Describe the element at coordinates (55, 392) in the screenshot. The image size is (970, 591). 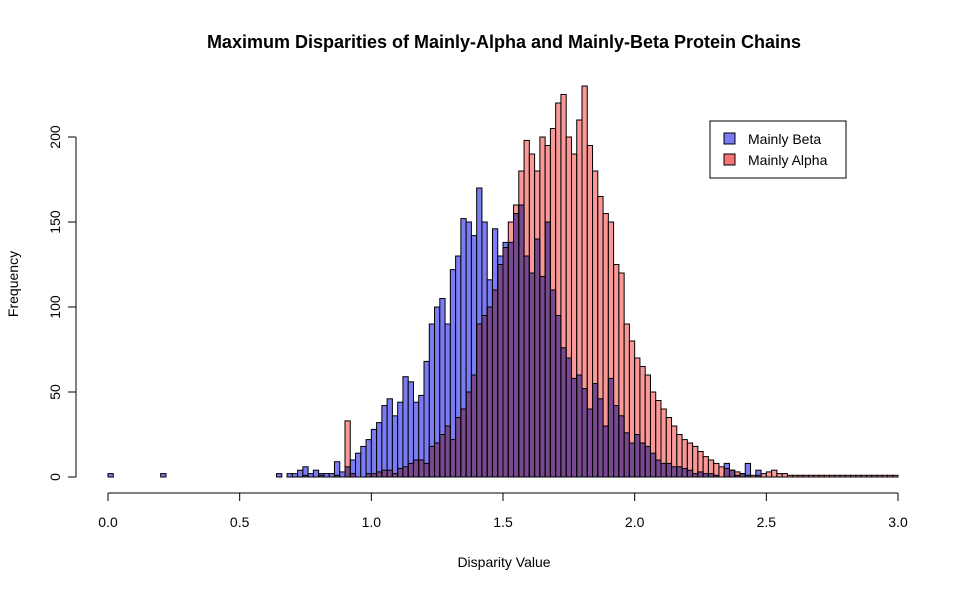
I see `y-tick-label: 50` at that location.